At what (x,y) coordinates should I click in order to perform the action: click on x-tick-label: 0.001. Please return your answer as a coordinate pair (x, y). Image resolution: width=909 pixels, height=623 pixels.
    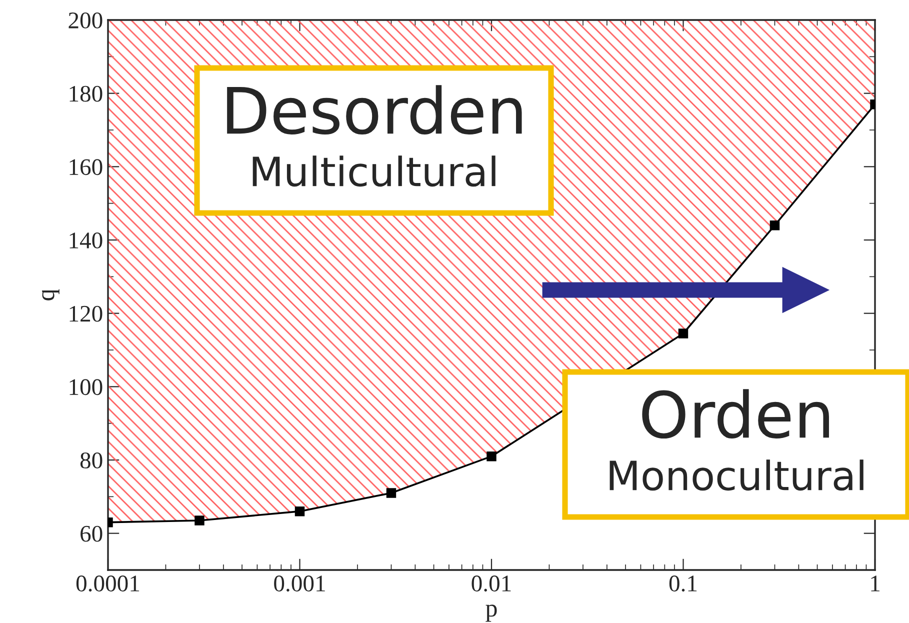
    Looking at the image, I should click on (299, 584).